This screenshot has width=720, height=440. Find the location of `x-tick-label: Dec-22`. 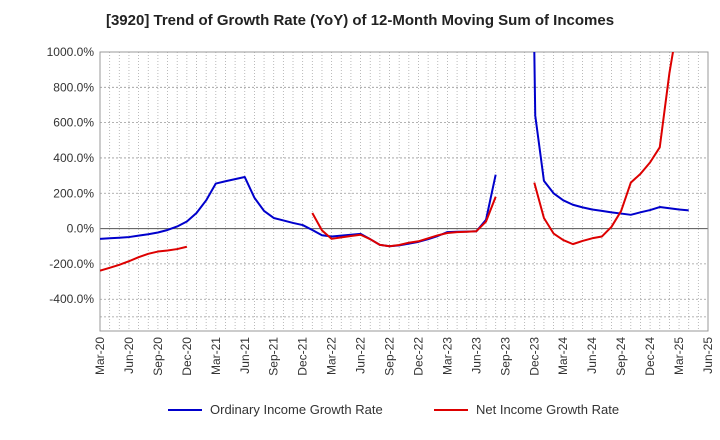

x-tick-label: Dec-22 is located at coordinates (418, 356).